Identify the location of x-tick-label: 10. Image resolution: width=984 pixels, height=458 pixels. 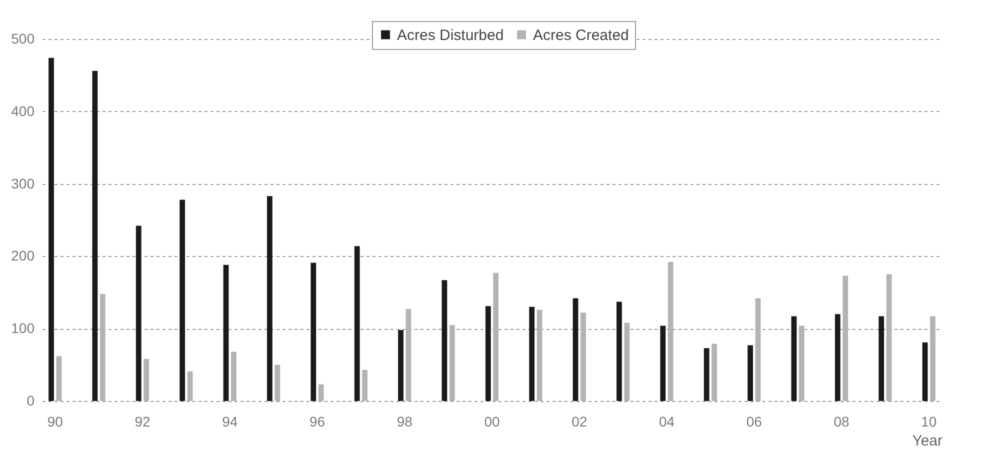
(929, 422).